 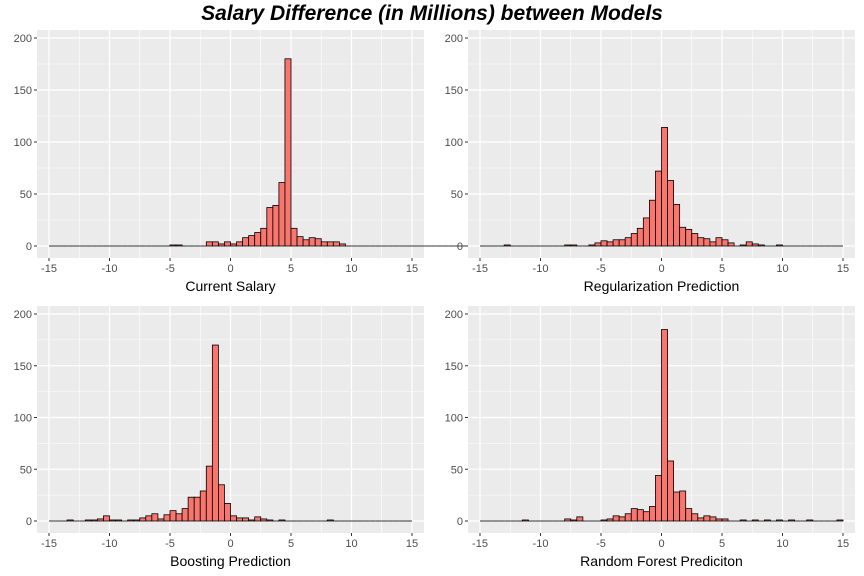 I want to click on x-tick-label: -15, so click(x=480, y=269).